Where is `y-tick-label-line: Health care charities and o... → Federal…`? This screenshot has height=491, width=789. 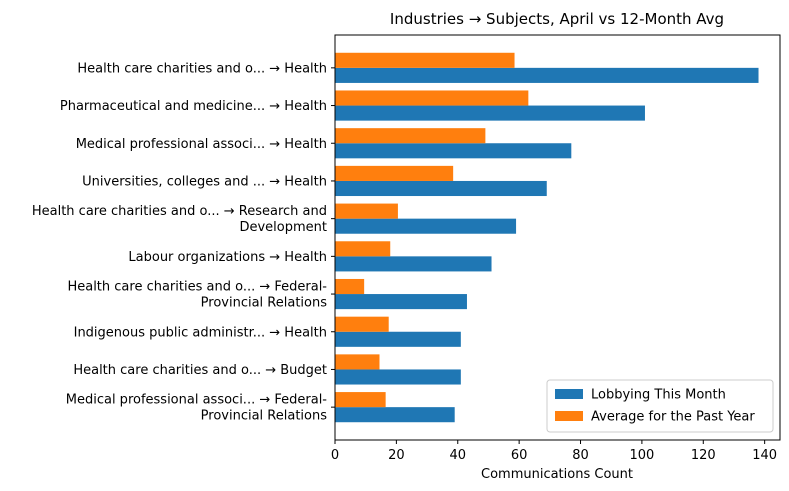 y-tick-label-line: Health care charities and o... → Federal… is located at coordinates (197, 287).